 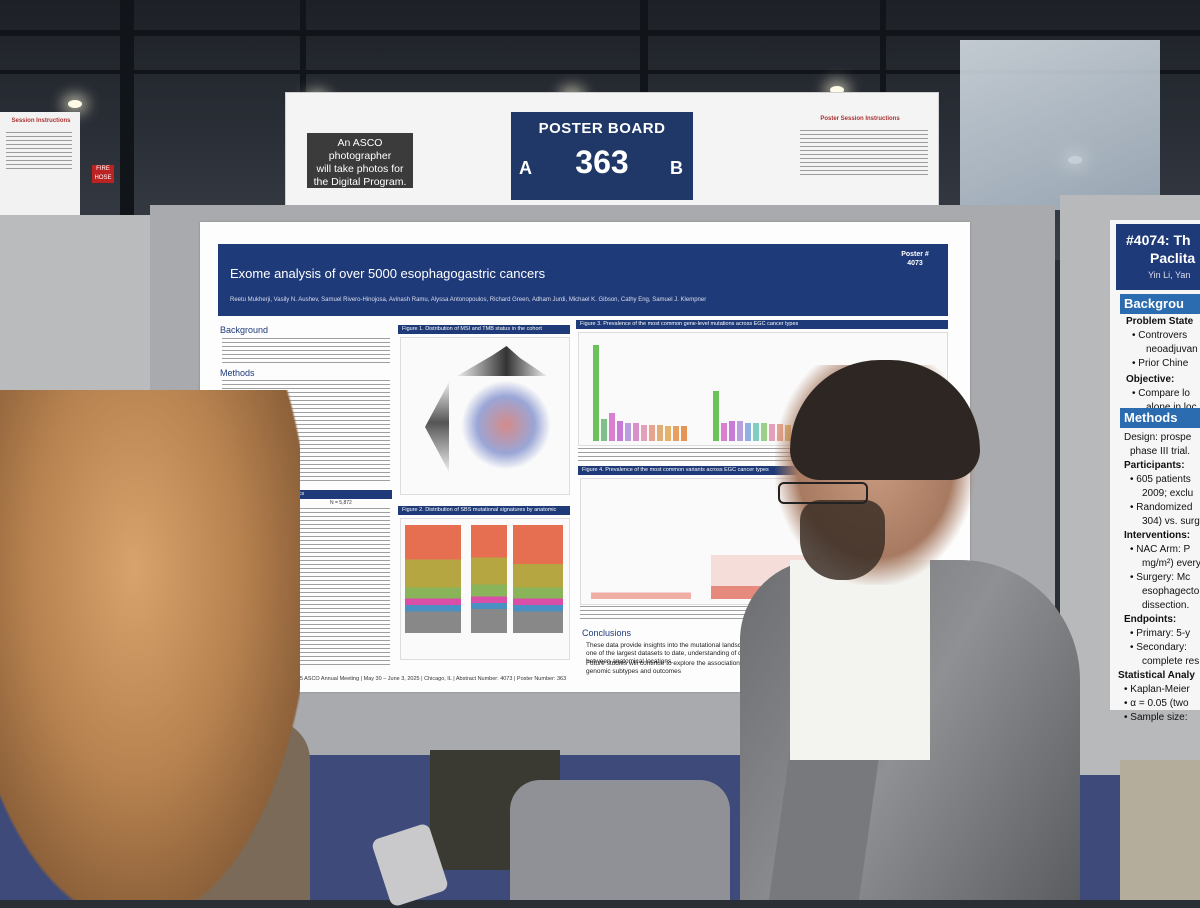 I want to click on poster-board-number: 363, so click(x=602, y=162).